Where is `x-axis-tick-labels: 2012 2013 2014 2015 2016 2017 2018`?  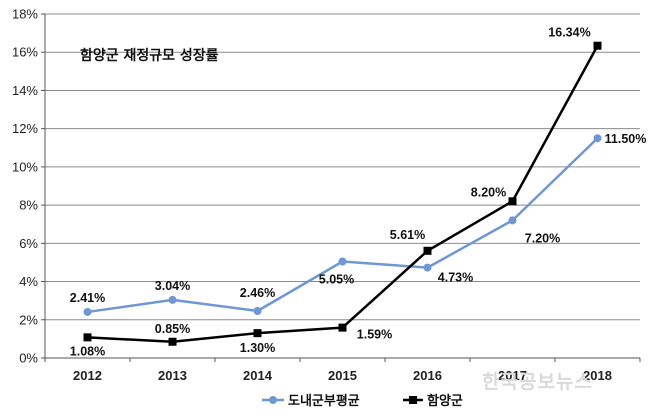
x-axis-tick-labels: 2012 2013 2014 2015 2016 2017 2018 is located at coordinates (342, 375).